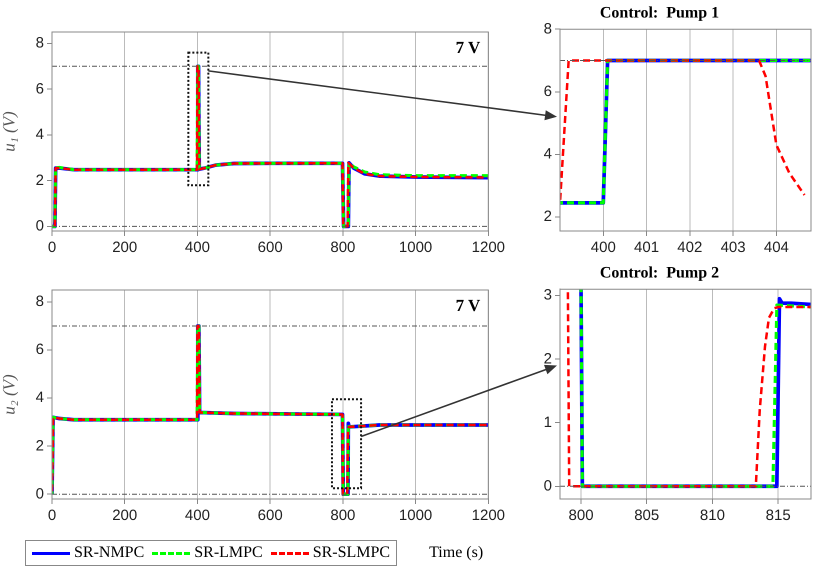  Describe the element at coordinates (9, 394) in the screenshot. I see `y-axis-title: u₂ (V)` at that location.